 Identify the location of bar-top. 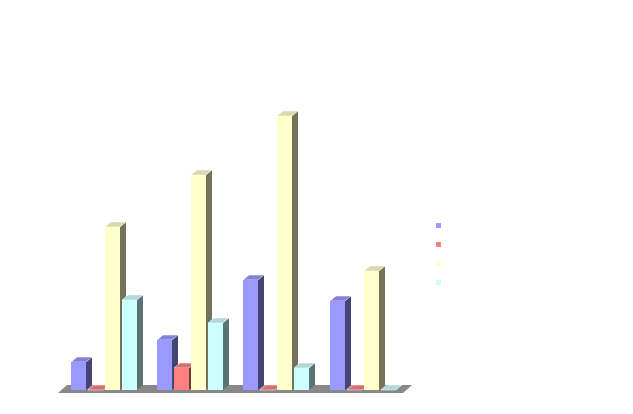
(391, 387).